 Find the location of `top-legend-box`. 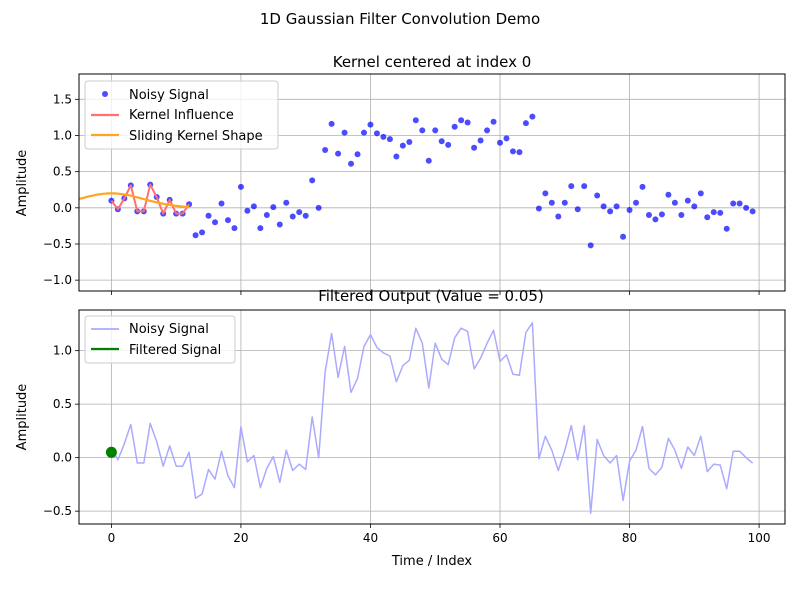

top-legend-box is located at coordinates (181, 115).